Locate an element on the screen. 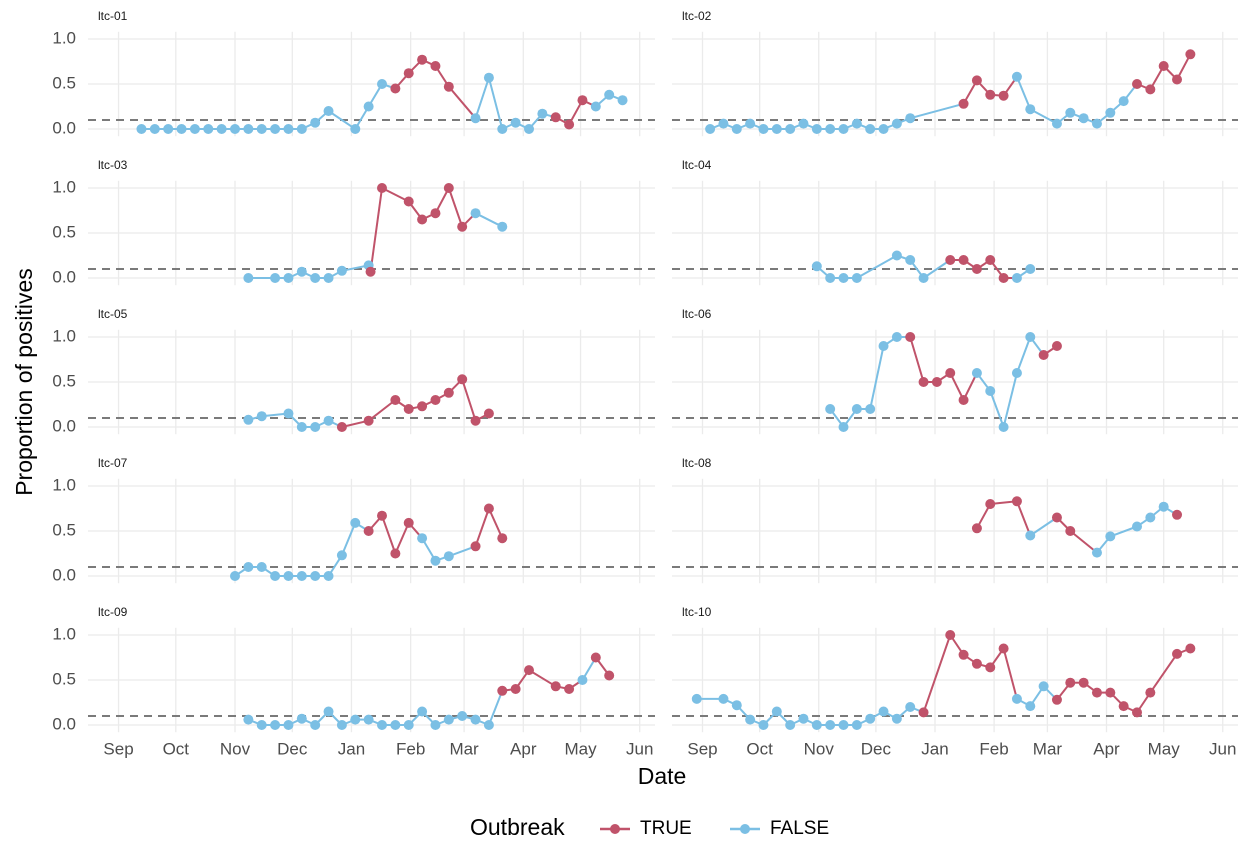 The width and height of the screenshot is (1252, 844). facet-title: ltc-04 is located at coordinates (697, 165).